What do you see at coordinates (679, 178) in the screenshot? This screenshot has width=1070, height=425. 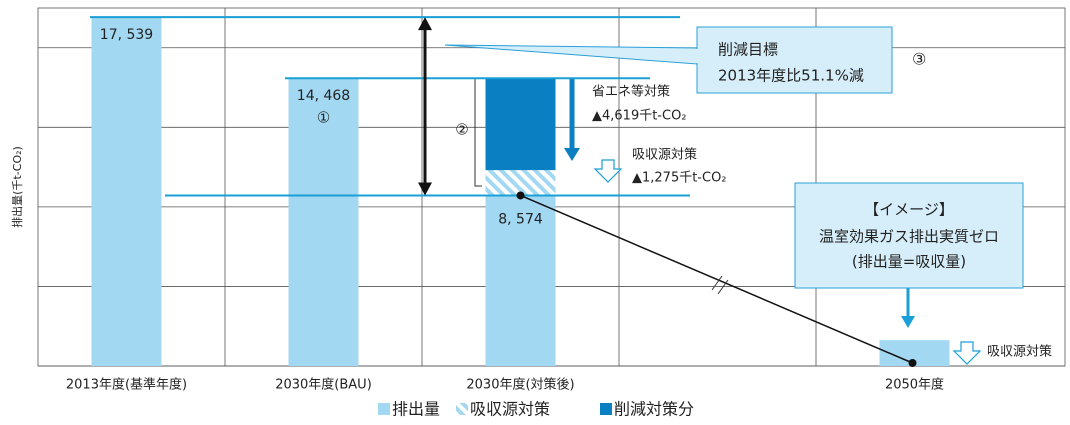 I see `sink-value: ▲1,275千t-CO₂` at bounding box center [679, 178].